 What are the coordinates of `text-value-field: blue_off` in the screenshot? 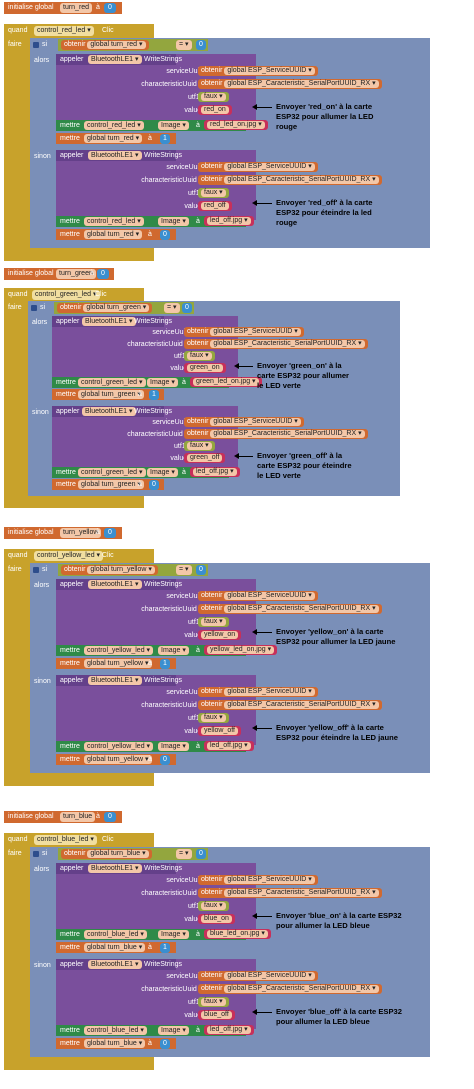 It's located at (216, 1015).